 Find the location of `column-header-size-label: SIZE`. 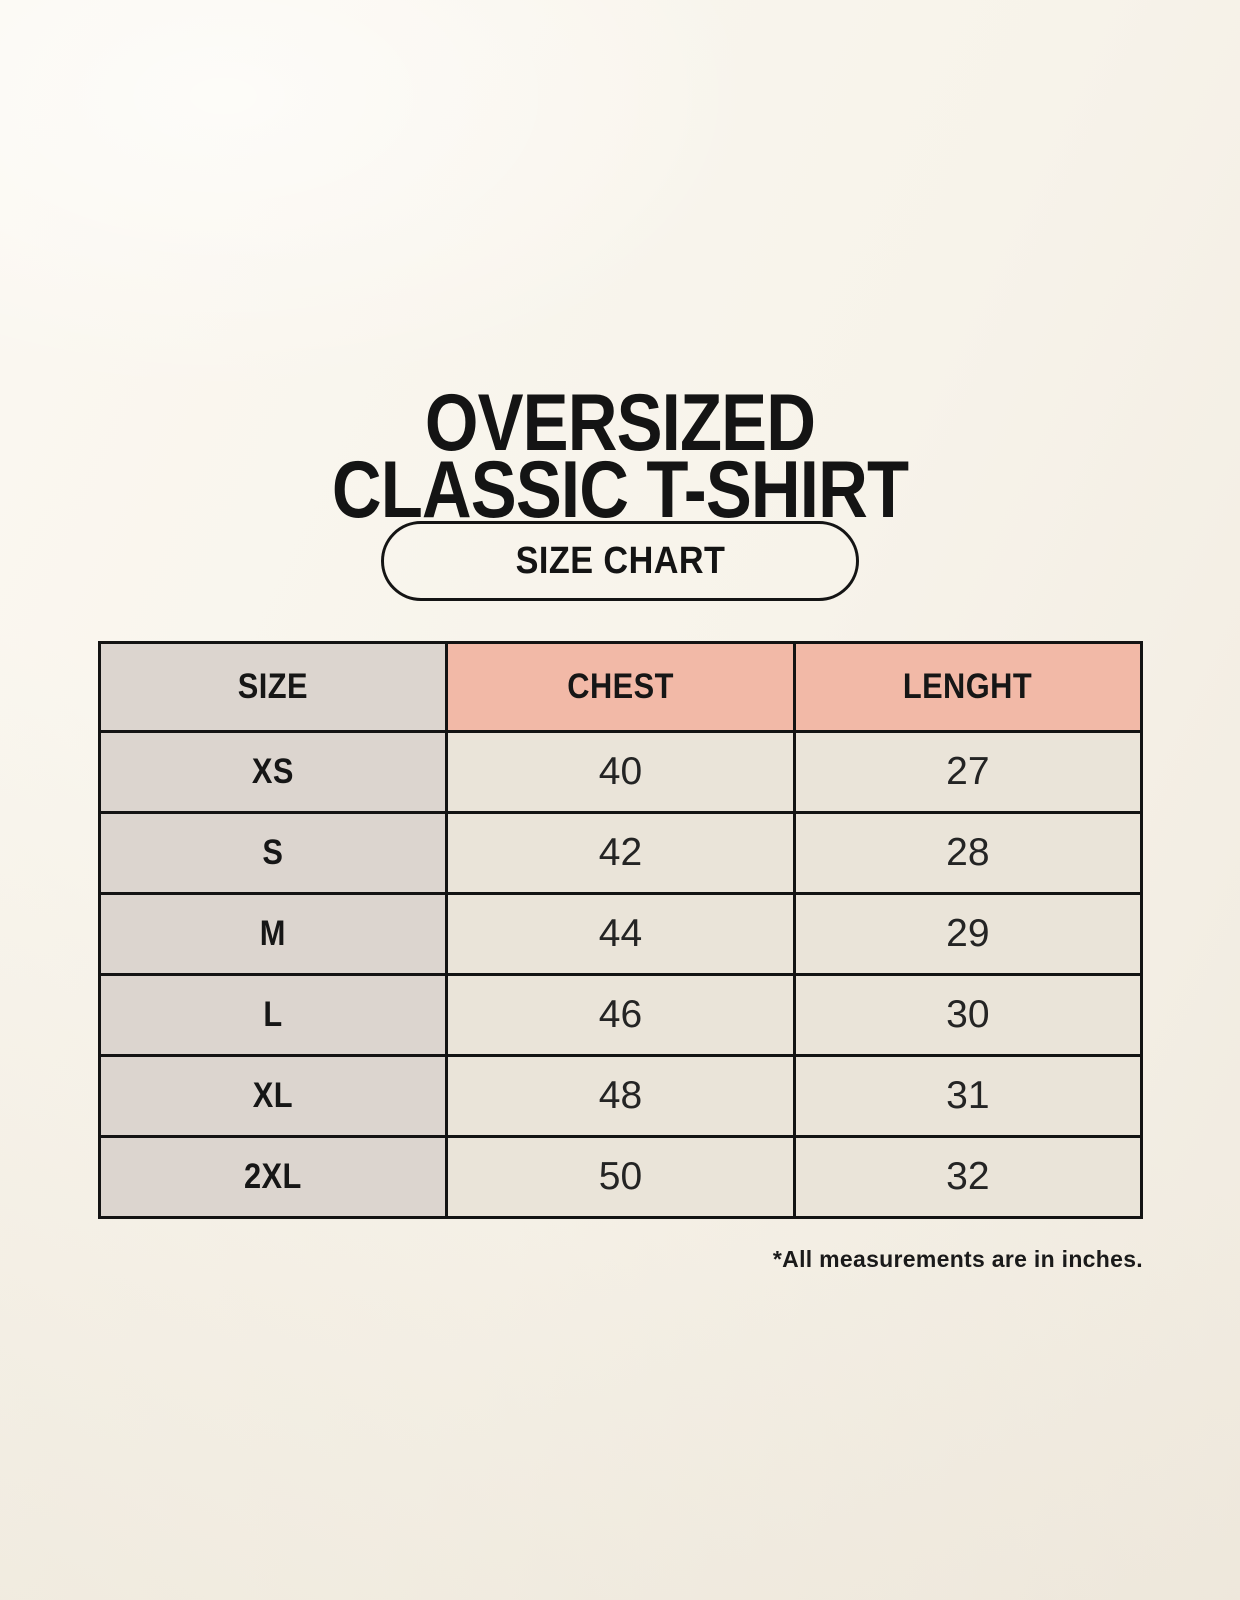

column-header-size-label: SIZE is located at coordinates (273, 686).